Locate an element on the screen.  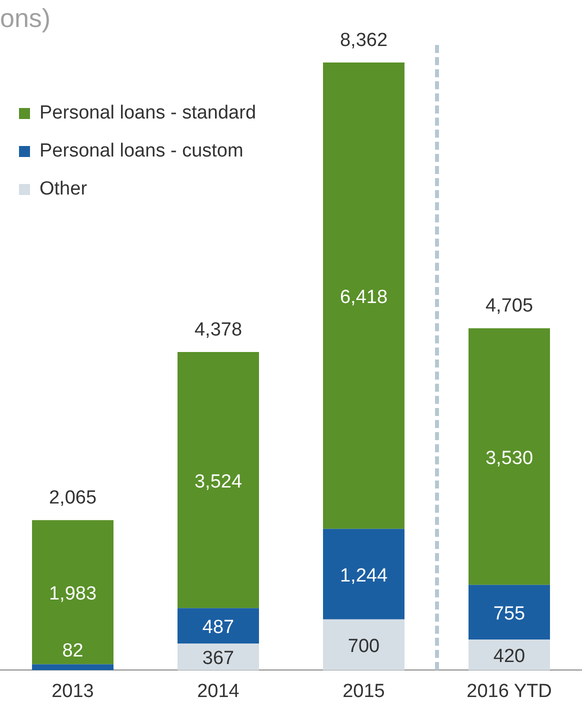
data-label: 755 is located at coordinates (509, 613).